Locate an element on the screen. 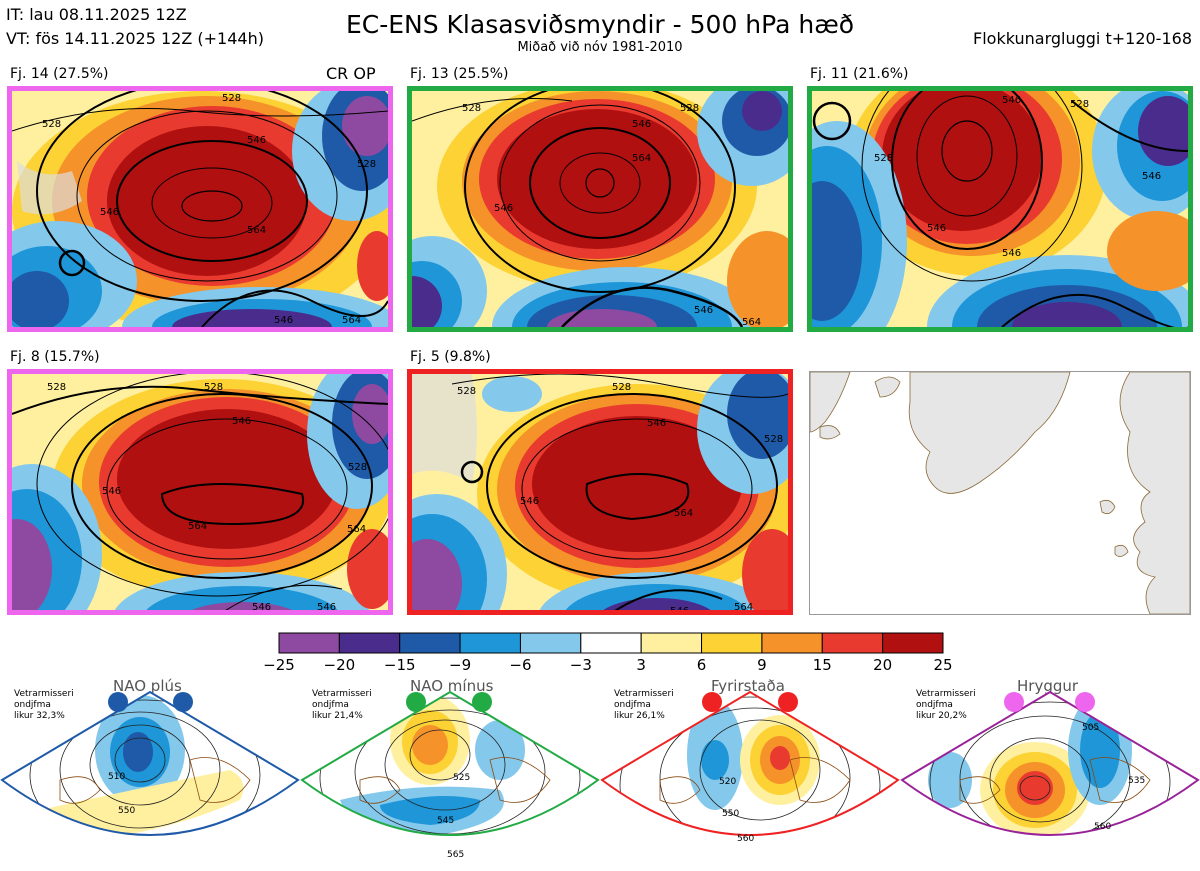 The height and width of the screenshot is (871, 1200). colorbar-tick-label: 3 is located at coordinates (641, 665).